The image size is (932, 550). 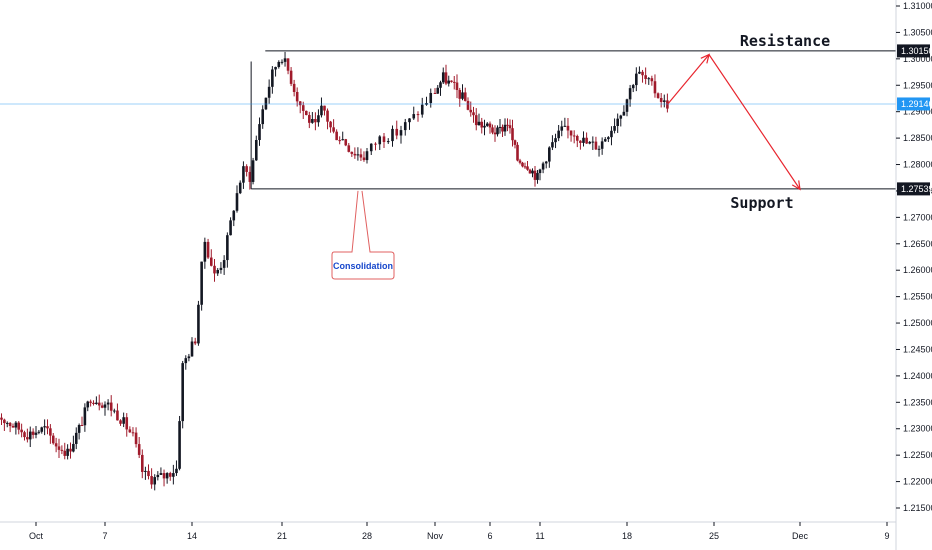 What do you see at coordinates (917, 482) in the screenshot?
I see `price-tick-label: 1.22000` at bounding box center [917, 482].